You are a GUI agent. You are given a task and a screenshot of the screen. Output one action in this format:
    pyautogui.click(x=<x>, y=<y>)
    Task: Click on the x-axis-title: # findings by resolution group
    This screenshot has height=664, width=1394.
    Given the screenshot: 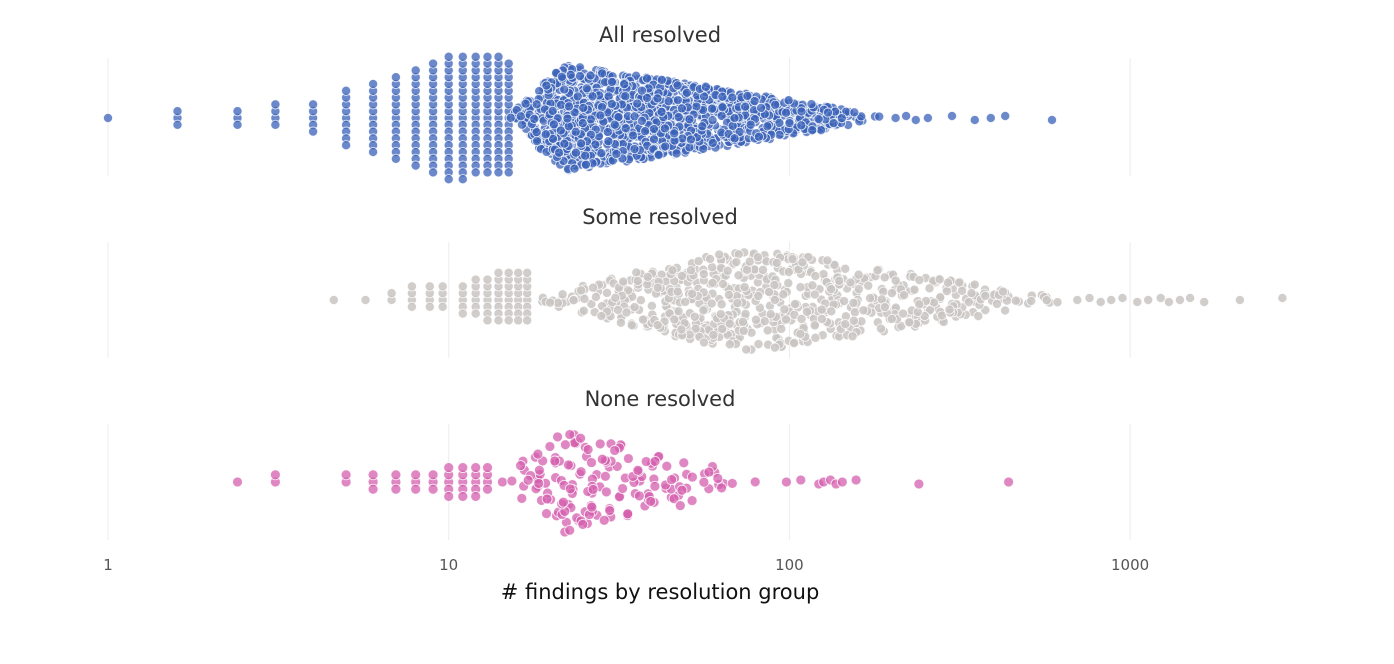 What is the action you would take?
    pyautogui.click(x=660, y=592)
    